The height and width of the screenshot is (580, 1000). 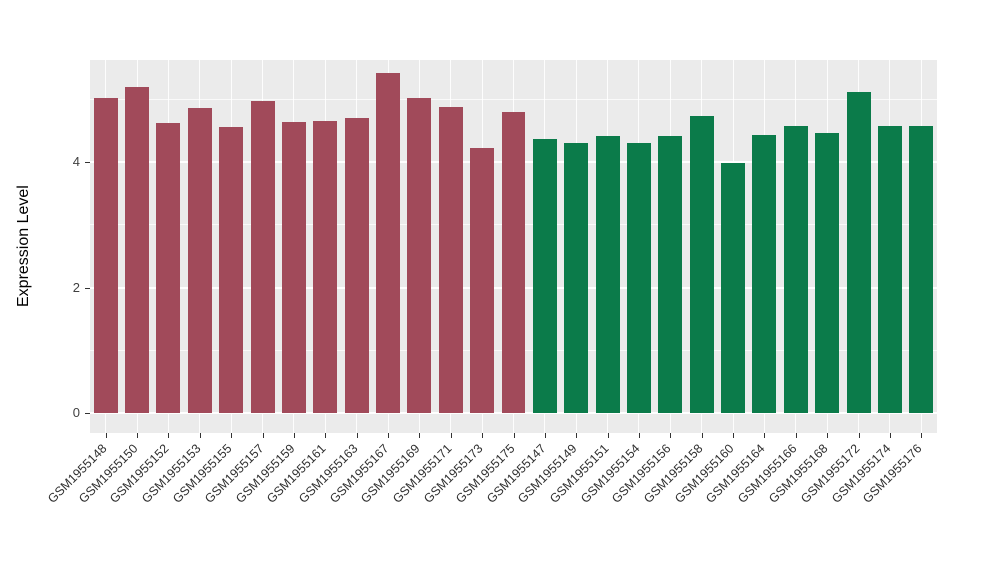 I want to click on bar-GSM1955149, so click(x=576, y=278).